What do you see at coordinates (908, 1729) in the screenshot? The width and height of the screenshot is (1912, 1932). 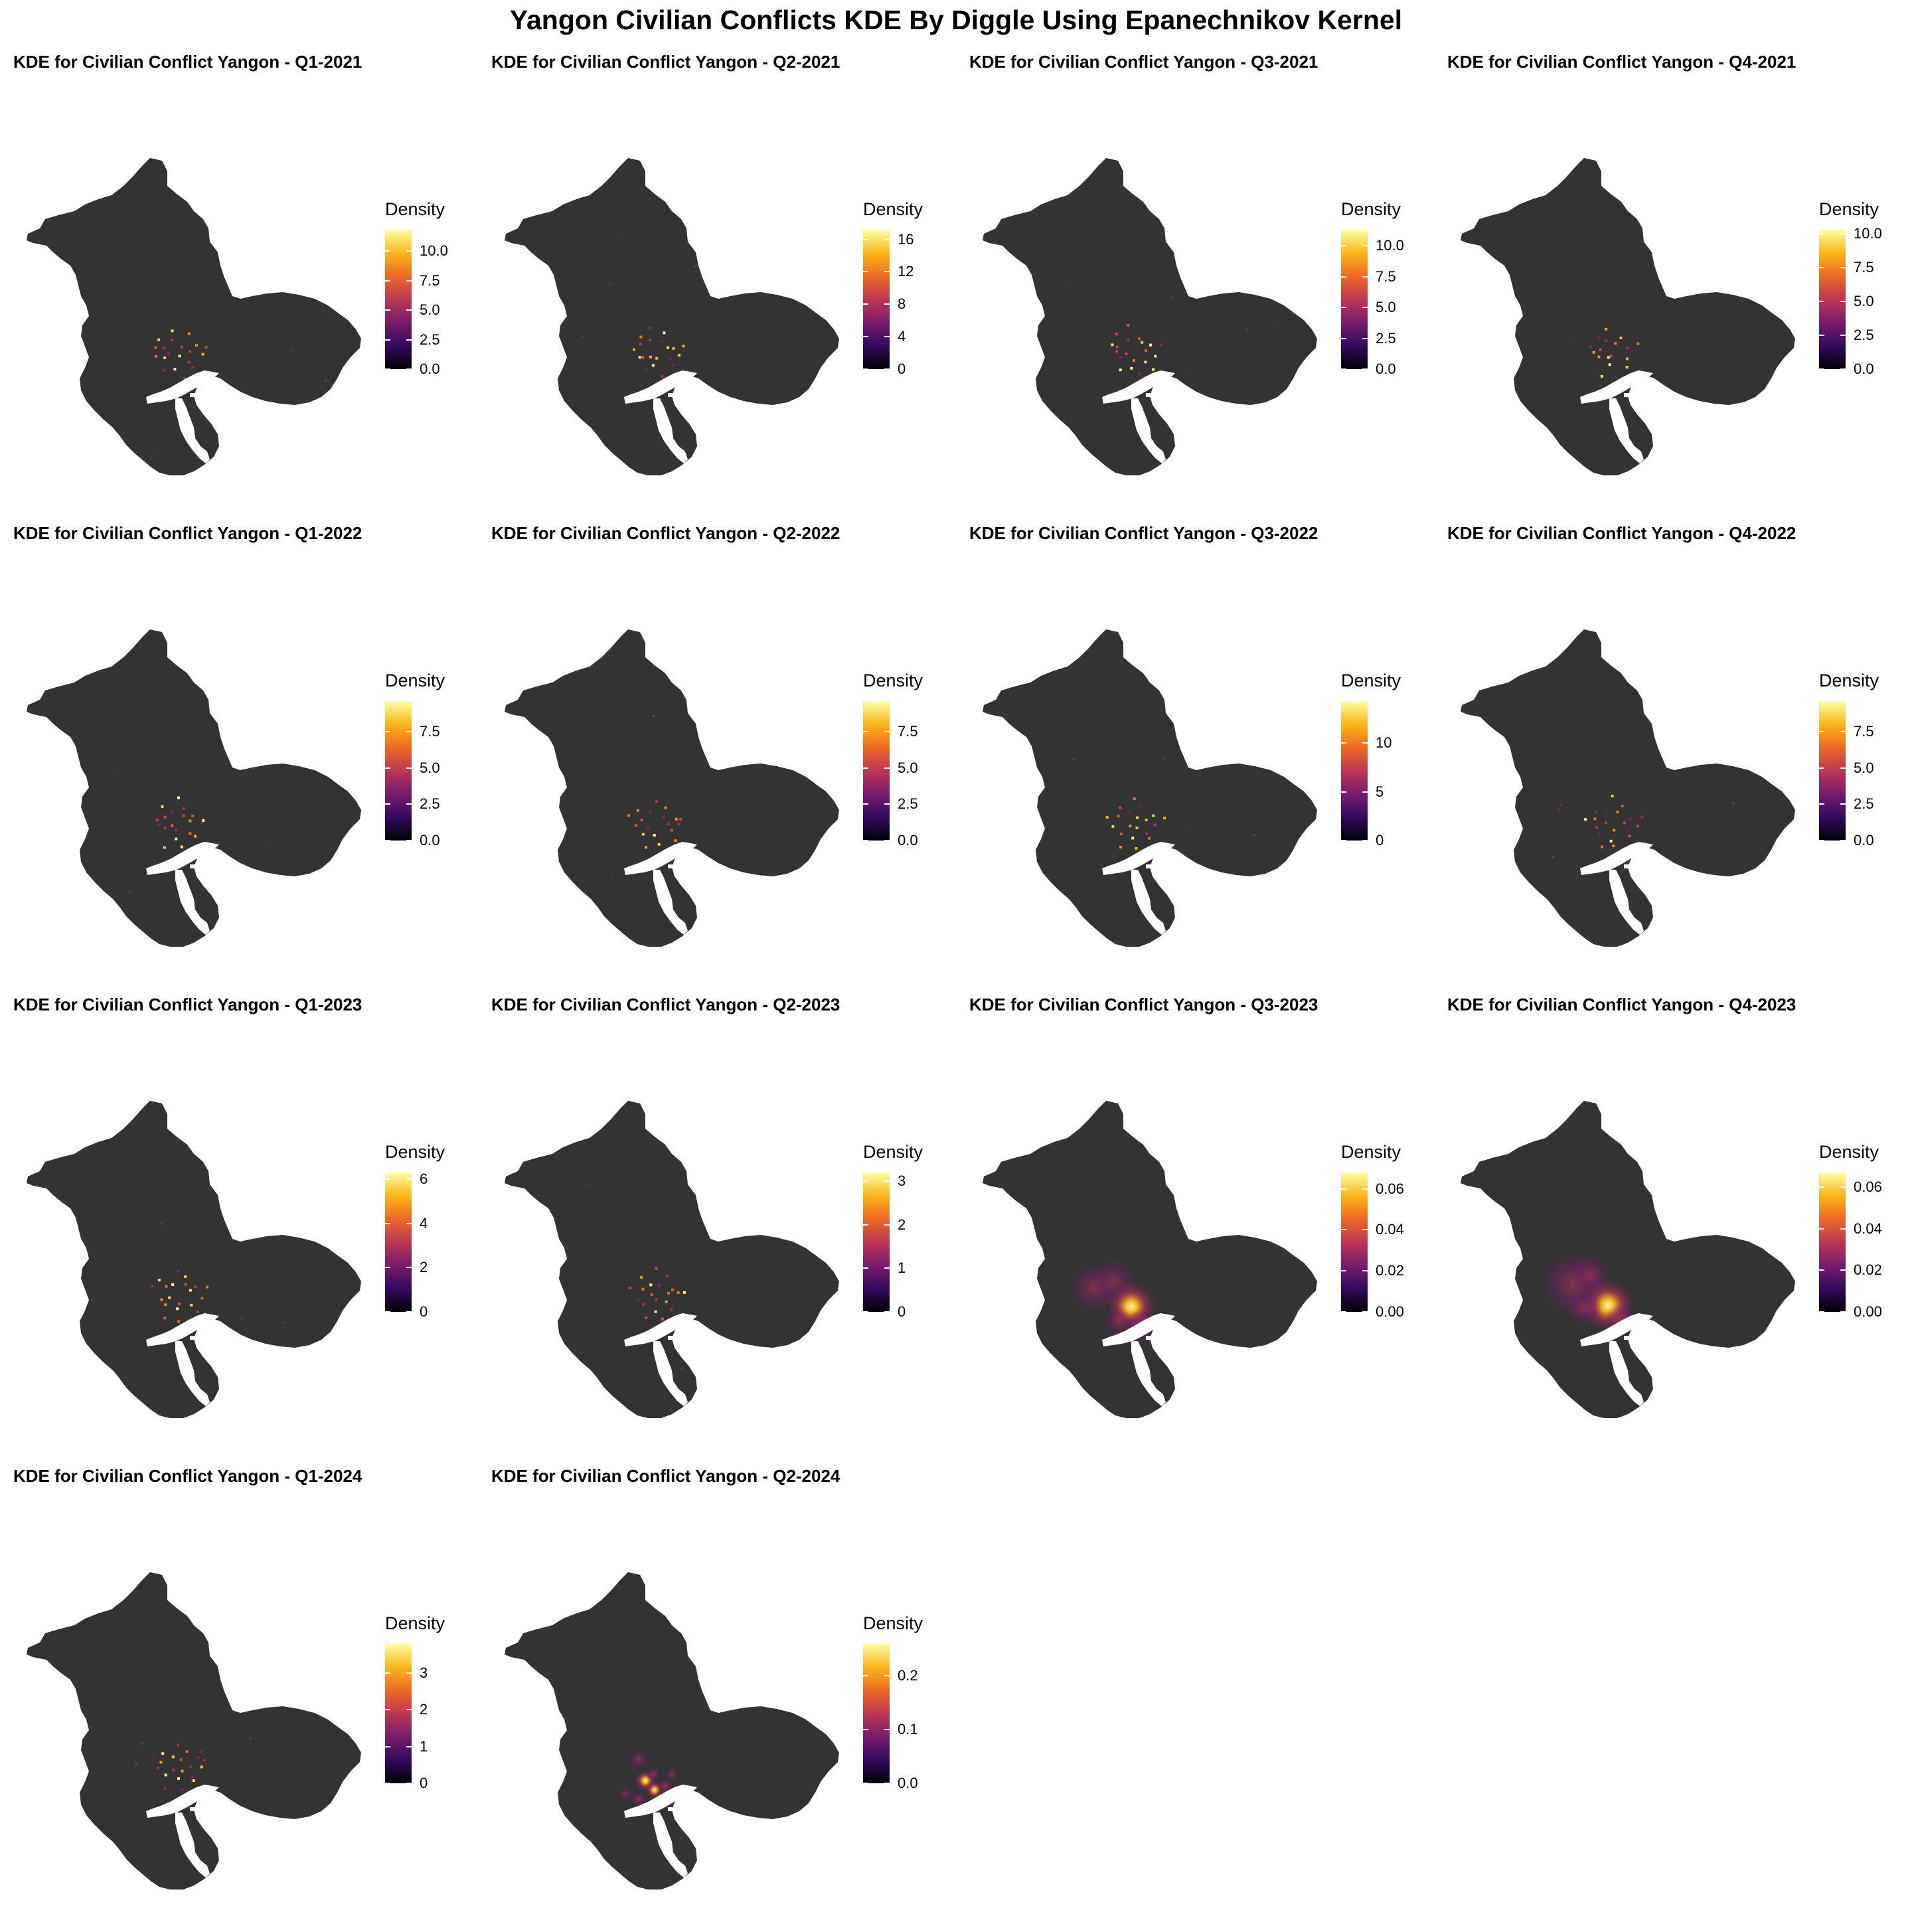 I see `colorbar-tick-label: 0.1` at bounding box center [908, 1729].